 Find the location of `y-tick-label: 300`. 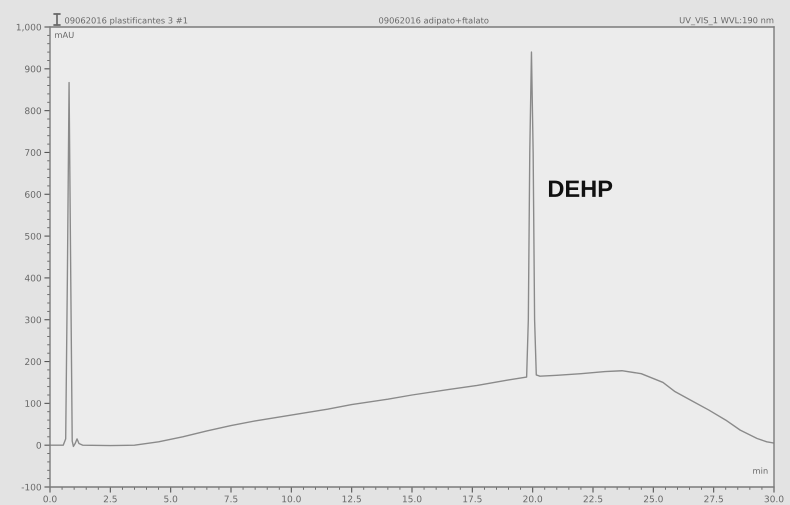

y-tick-label: 300 is located at coordinates (33, 320).